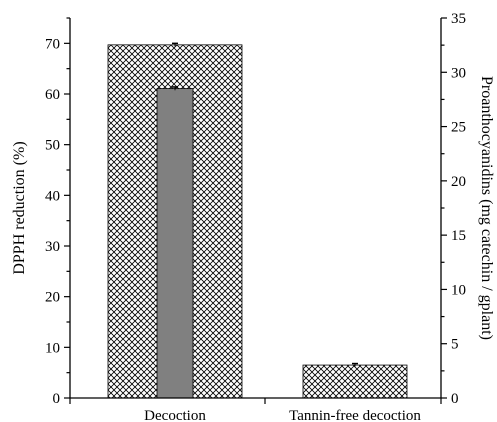 The image size is (497, 422). Describe the element at coordinates (175, 243) in the screenshot. I see `bar-decoction-proanthocyanidins` at that location.